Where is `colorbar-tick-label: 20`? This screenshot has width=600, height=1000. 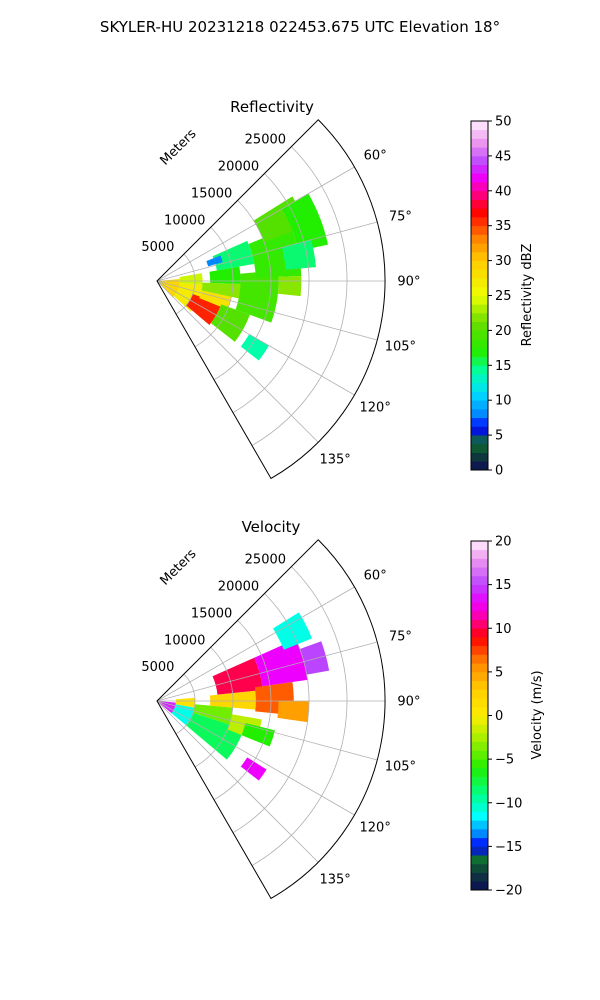 colorbar-tick-label: 20 is located at coordinates (503, 542).